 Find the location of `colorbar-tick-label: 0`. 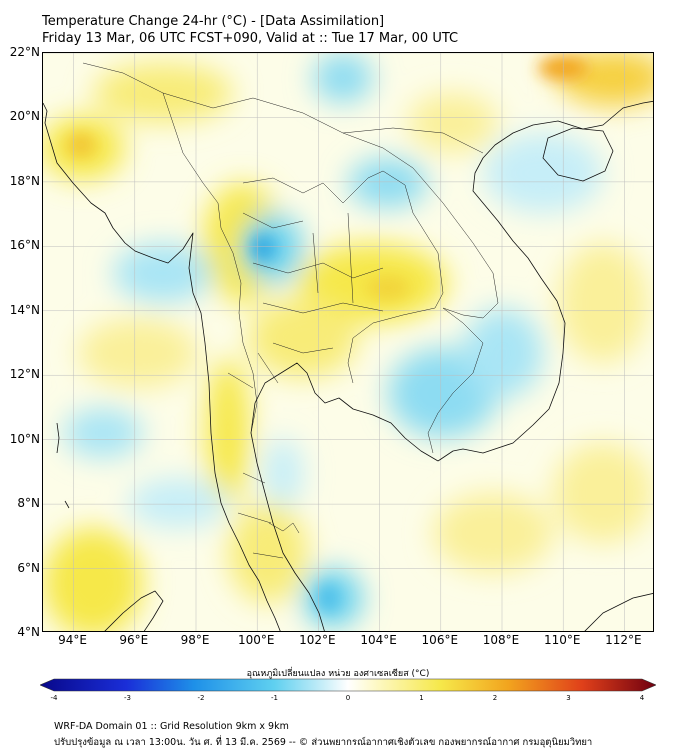

colorbar-tick-label: 0 is located at coordinates (348, 698).